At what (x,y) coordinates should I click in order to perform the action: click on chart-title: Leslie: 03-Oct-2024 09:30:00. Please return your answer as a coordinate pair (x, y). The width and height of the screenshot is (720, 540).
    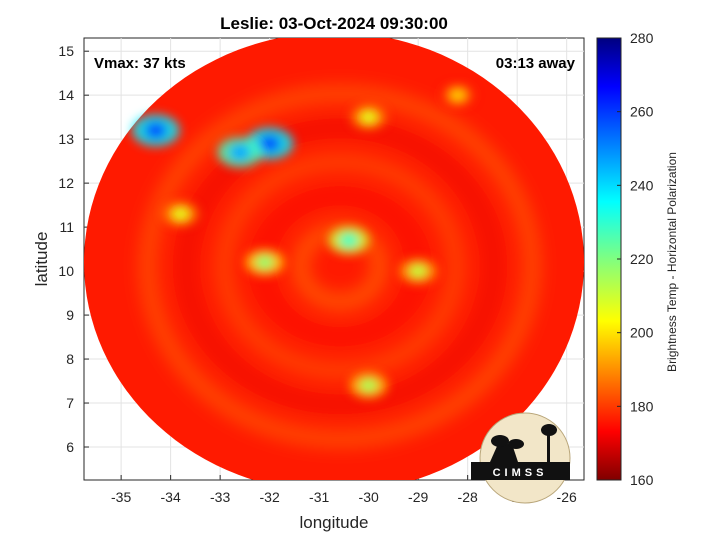
    Looking at the image, I should click on (334, 23).